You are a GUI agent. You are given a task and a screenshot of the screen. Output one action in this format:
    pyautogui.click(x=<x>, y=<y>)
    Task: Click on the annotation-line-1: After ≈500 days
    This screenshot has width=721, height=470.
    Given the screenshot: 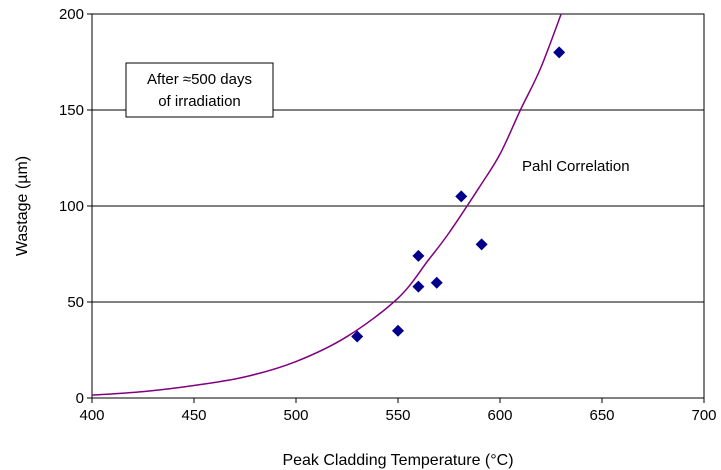 What is the action you would take?
    pyautogui.click(x=199, y=79)
    